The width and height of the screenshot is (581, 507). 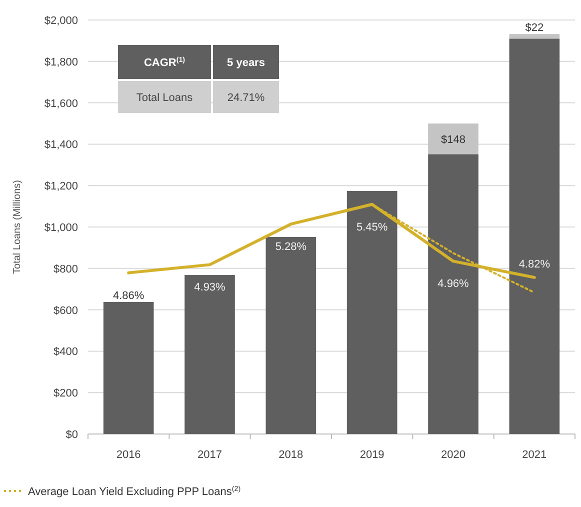 What do you see at coordinates (165, 62) in the screenshot?
I see `annotation: CAGR$^{(1)}$` at bounding box center [165, 62].